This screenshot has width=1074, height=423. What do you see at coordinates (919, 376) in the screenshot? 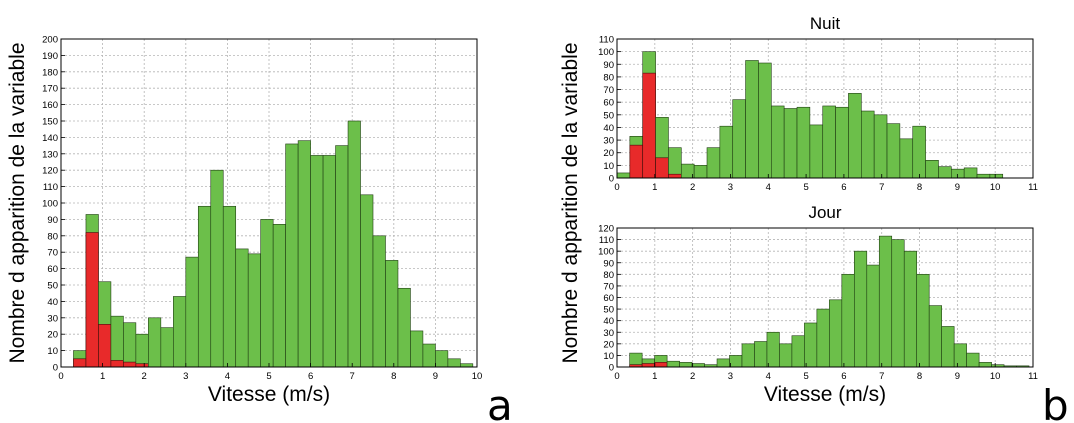
I see `x-tick-label: 8` at bounding box center [919, 376].